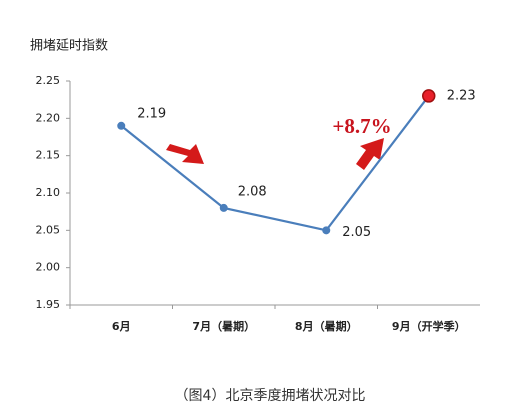  What do you see at coordinates (326, 326) in the screenshot?
I see `x-tick-label: 8月（暑期）` at bounding box center [326, 326].